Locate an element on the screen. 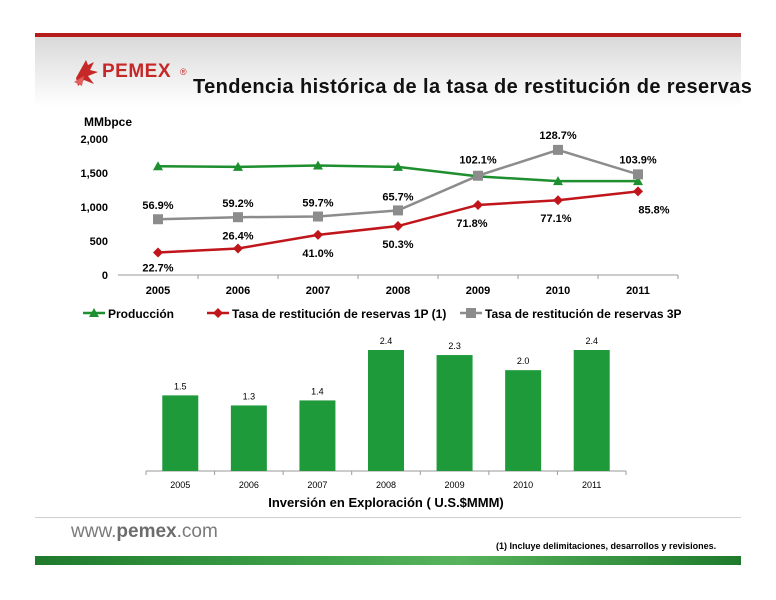  x-tick-label: 2008 is located at coordinates (398, 291).